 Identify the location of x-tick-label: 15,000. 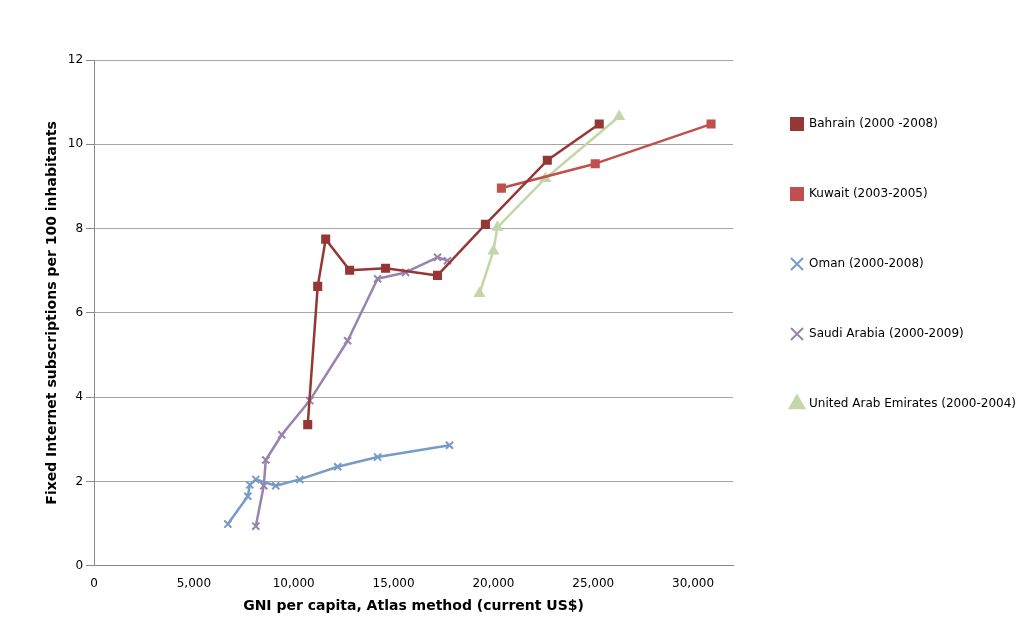
(393, 583).